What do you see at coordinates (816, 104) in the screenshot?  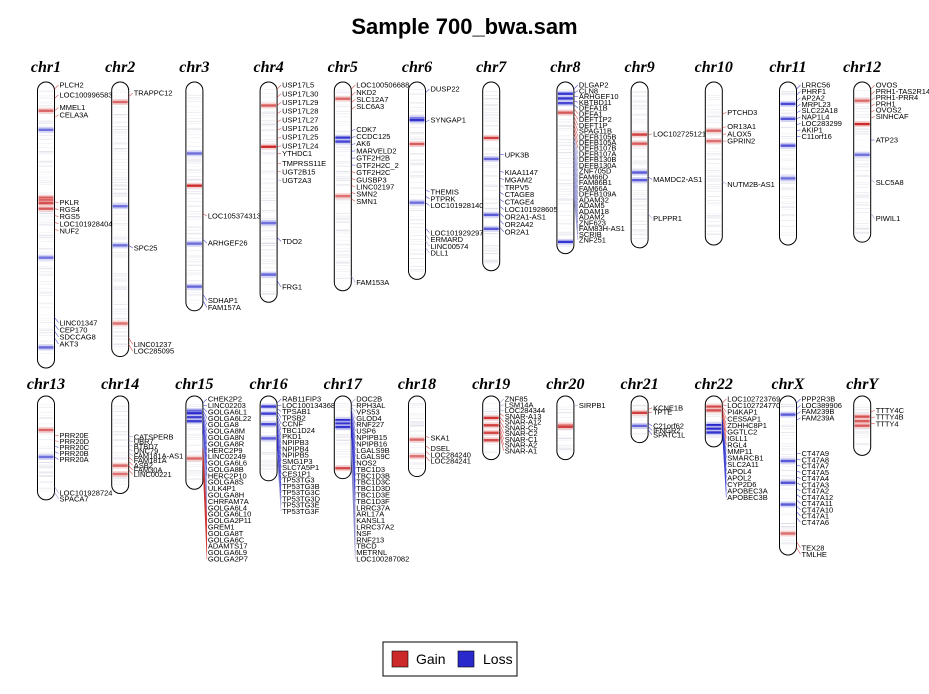 I see `gene-label: MRPL23` at bounding box center [816, 104].